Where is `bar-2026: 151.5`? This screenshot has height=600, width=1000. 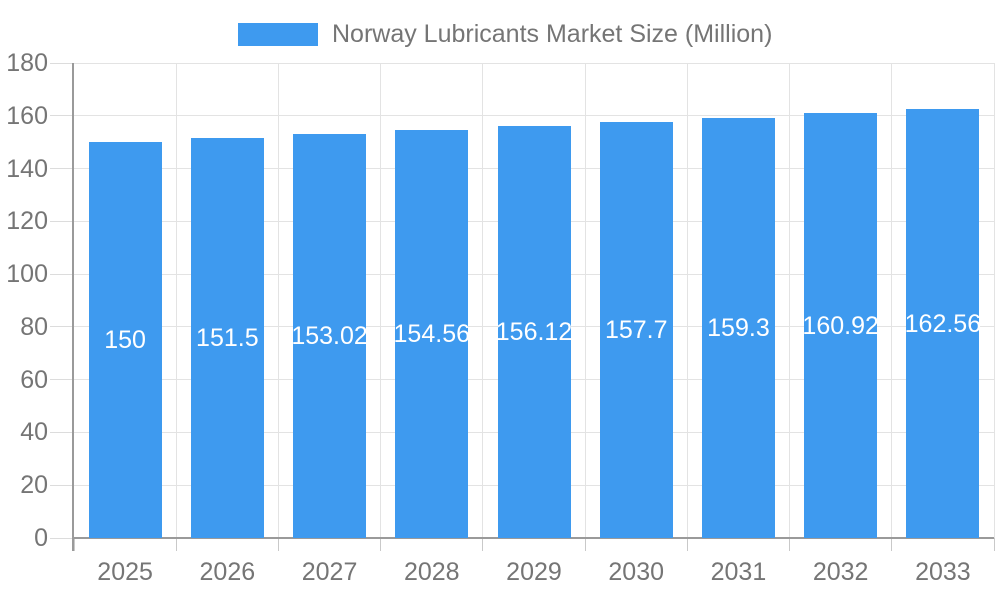
bar-2026: 151.5 is located at coordinates (227, 338).